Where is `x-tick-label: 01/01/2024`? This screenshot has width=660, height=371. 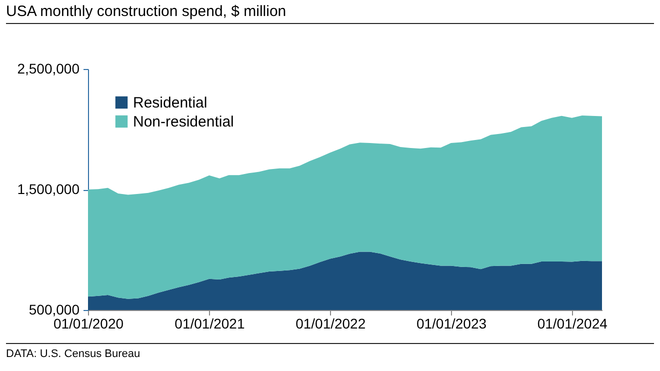 x-tick-label: 01/01/2024 is located at coordinates (572, 324).